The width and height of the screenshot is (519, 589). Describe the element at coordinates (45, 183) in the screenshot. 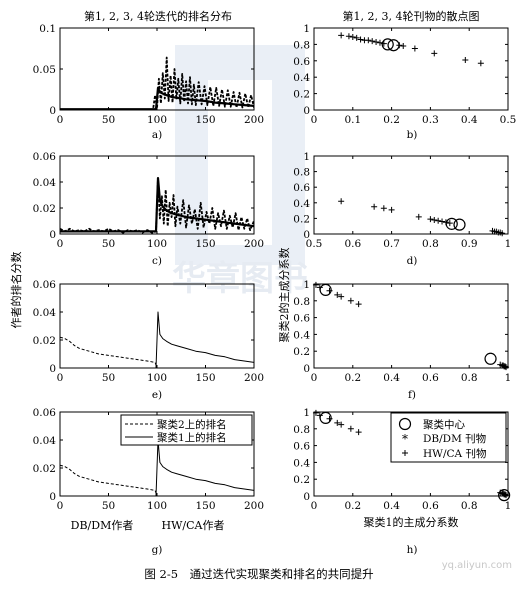

I see `y-tick-label: 0.04` at that location.